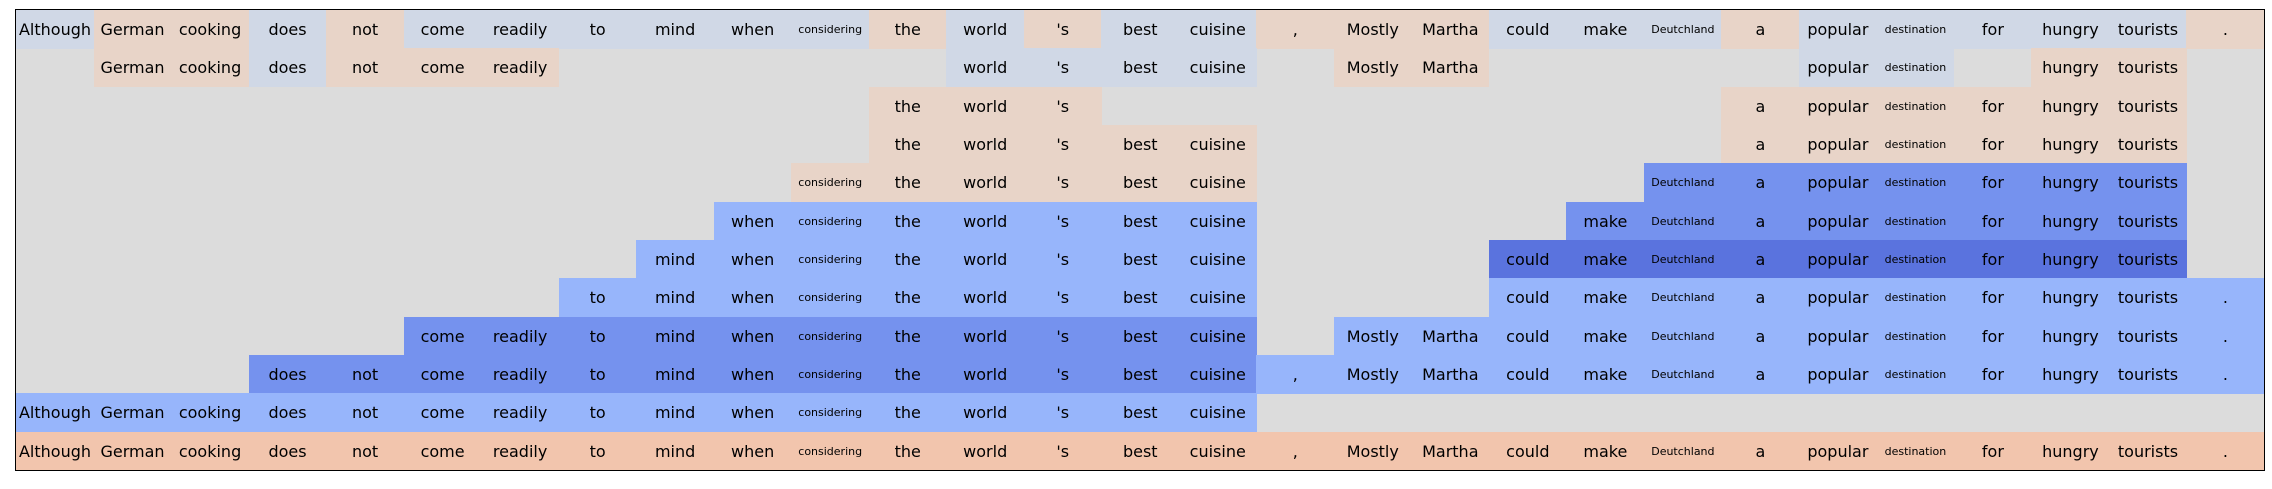 This screenshot has height=489, width=2272. What do you see at coordinates (55, 451) in the screenshot?
I see `heatmap-cell: Although` at bounding box center [55, 451].